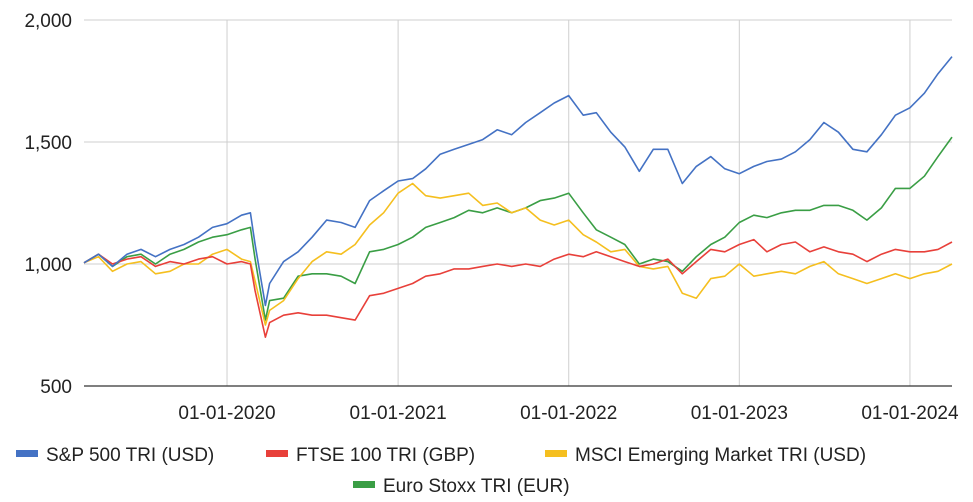  Describe the element at coordinates (48, 21) in the screenshot. I see `y-tick-label: 2,000` at that location.